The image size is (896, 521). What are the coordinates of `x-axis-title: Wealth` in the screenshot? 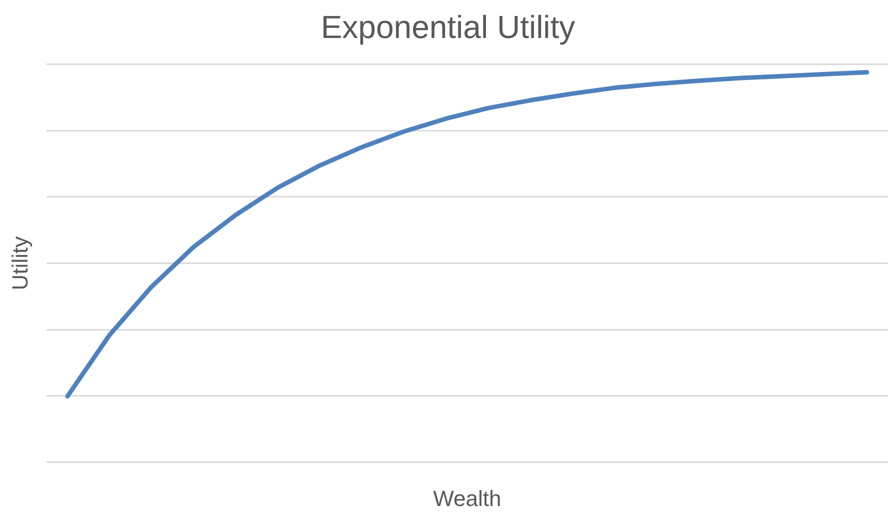 It's located at (467, 498).